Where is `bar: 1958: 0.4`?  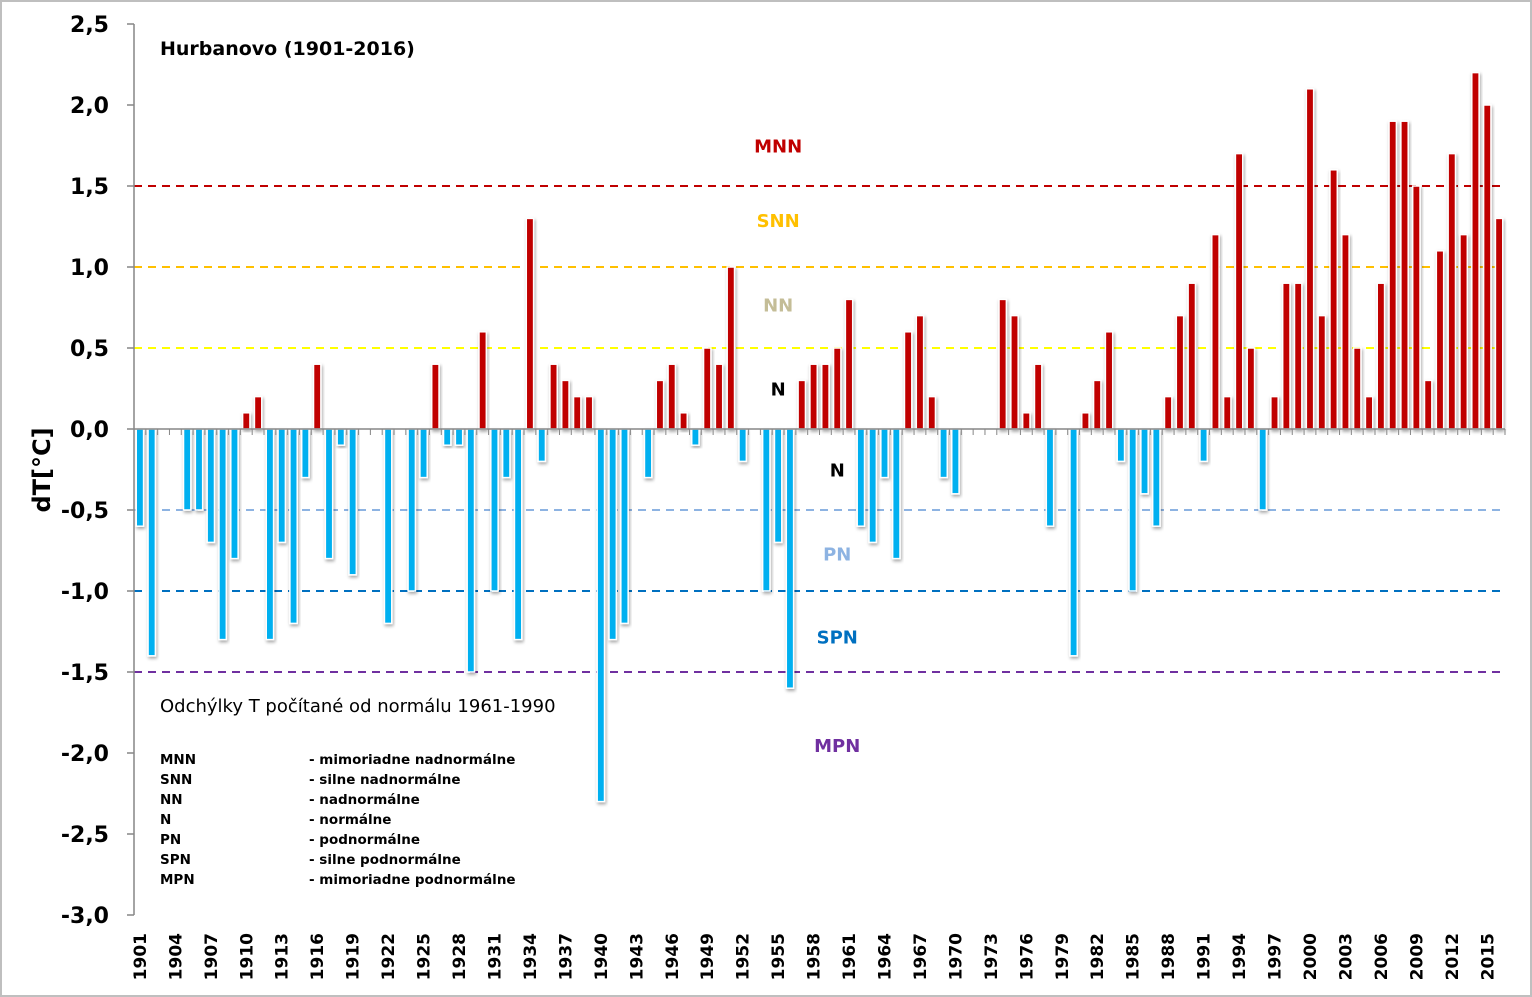
bar: 1958: 0.4 is located at coordinates (814, 396).